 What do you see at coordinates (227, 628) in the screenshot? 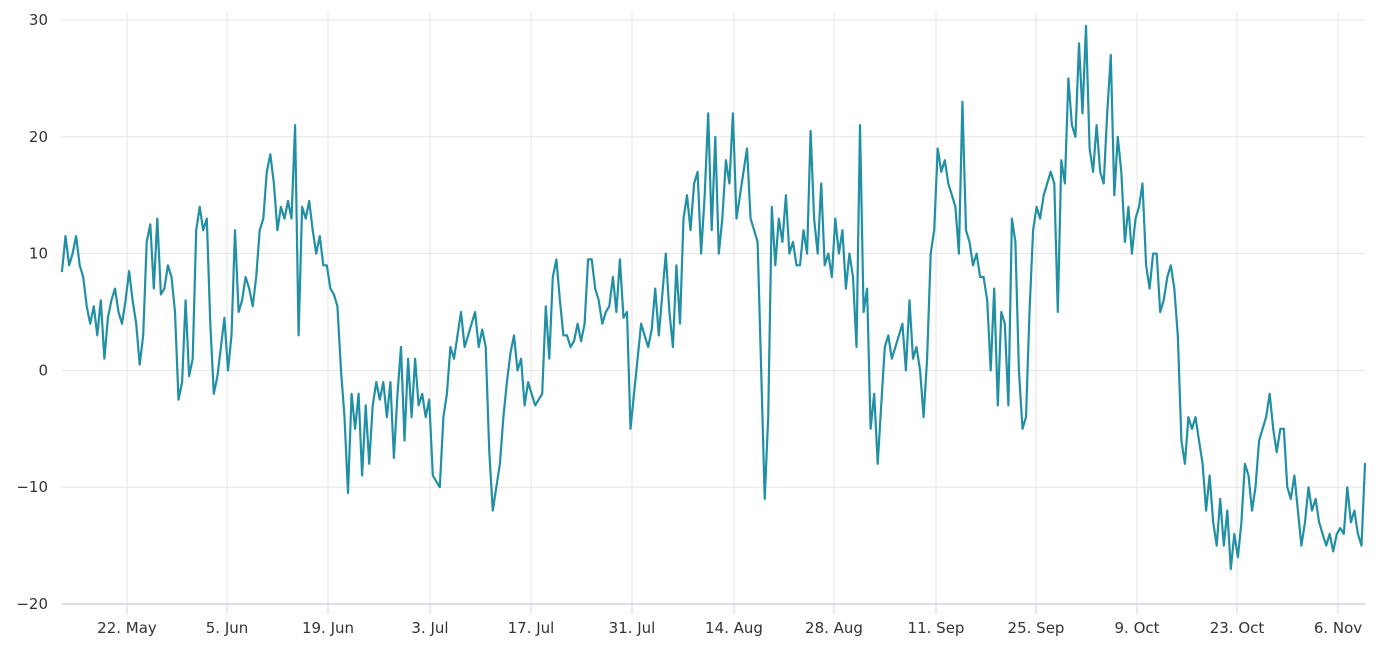
I see `x-axis-label: 5. Jun` at bounding box center [227, 628].